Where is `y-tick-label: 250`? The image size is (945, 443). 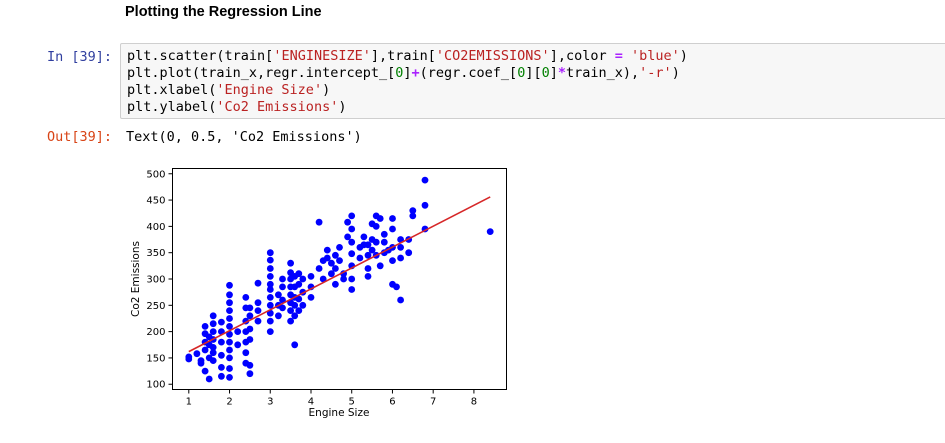
y-tick-label: 250 is located at coordinates (155, 306).